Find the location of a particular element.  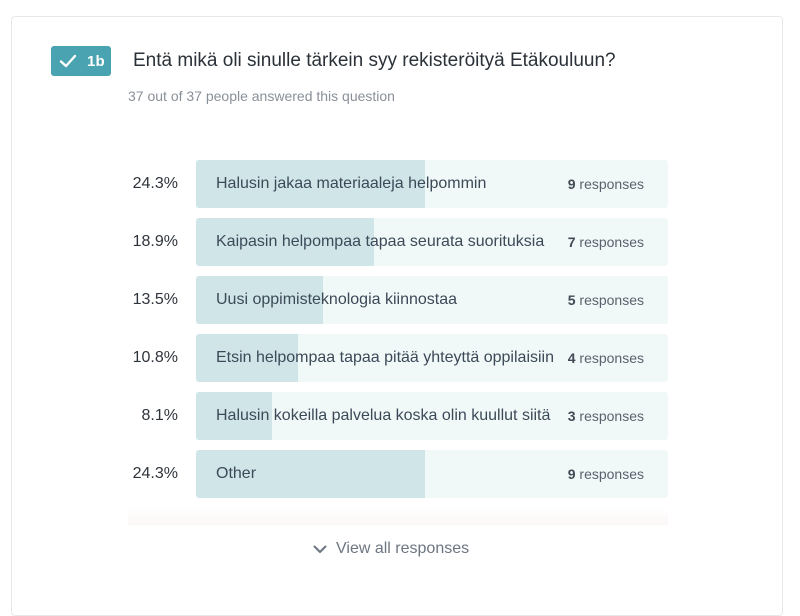

list-fade is located at coordinates (398, 516).